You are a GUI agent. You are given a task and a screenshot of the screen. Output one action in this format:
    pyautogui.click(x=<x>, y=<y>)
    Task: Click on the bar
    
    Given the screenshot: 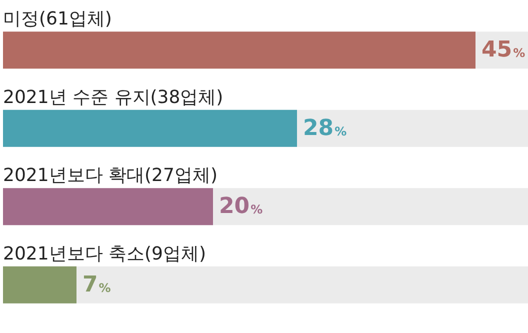 What is the action you would take?
    pyautogui.click(x=39, y=285)
    